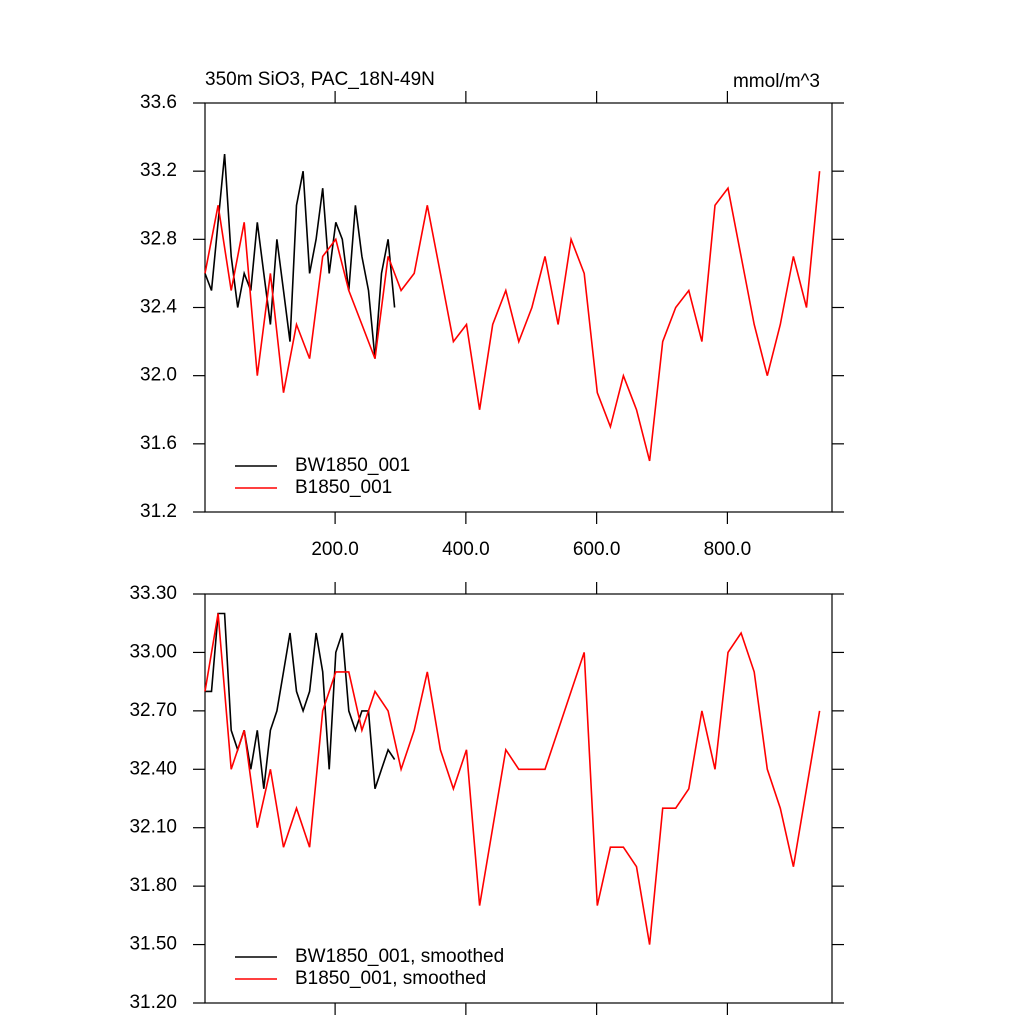  Describe the element at coordinates (466, 549) in the screenshot. I see `x-tick-label: 400.0` at that location.